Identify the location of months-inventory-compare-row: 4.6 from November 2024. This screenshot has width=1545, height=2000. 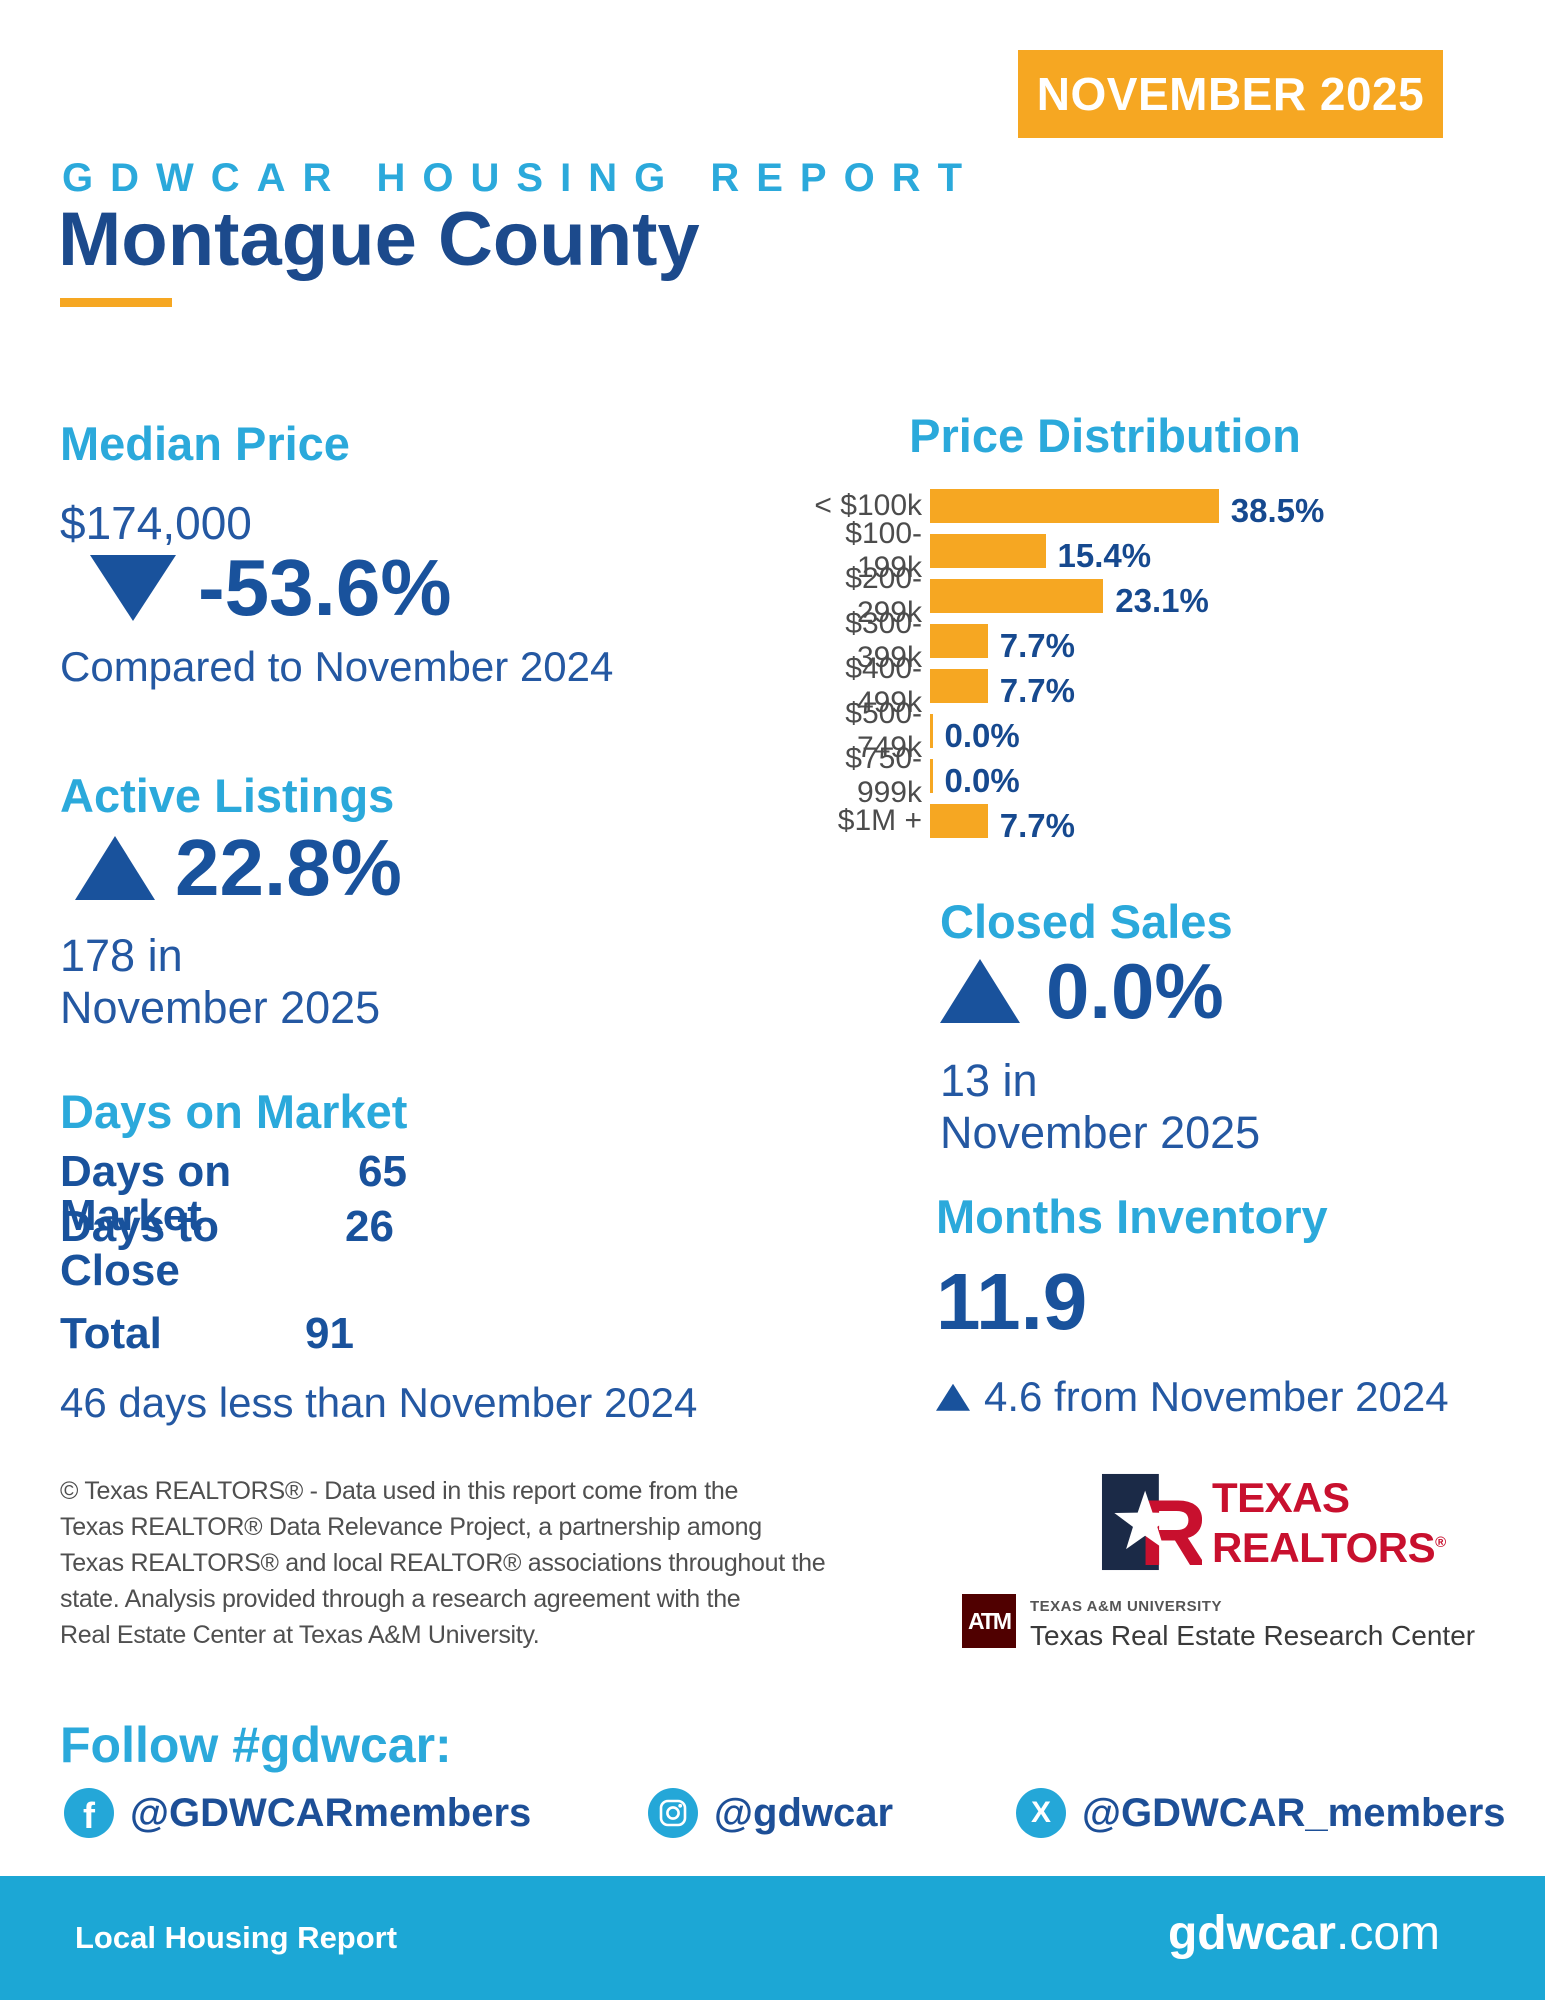
(1192, 1397).